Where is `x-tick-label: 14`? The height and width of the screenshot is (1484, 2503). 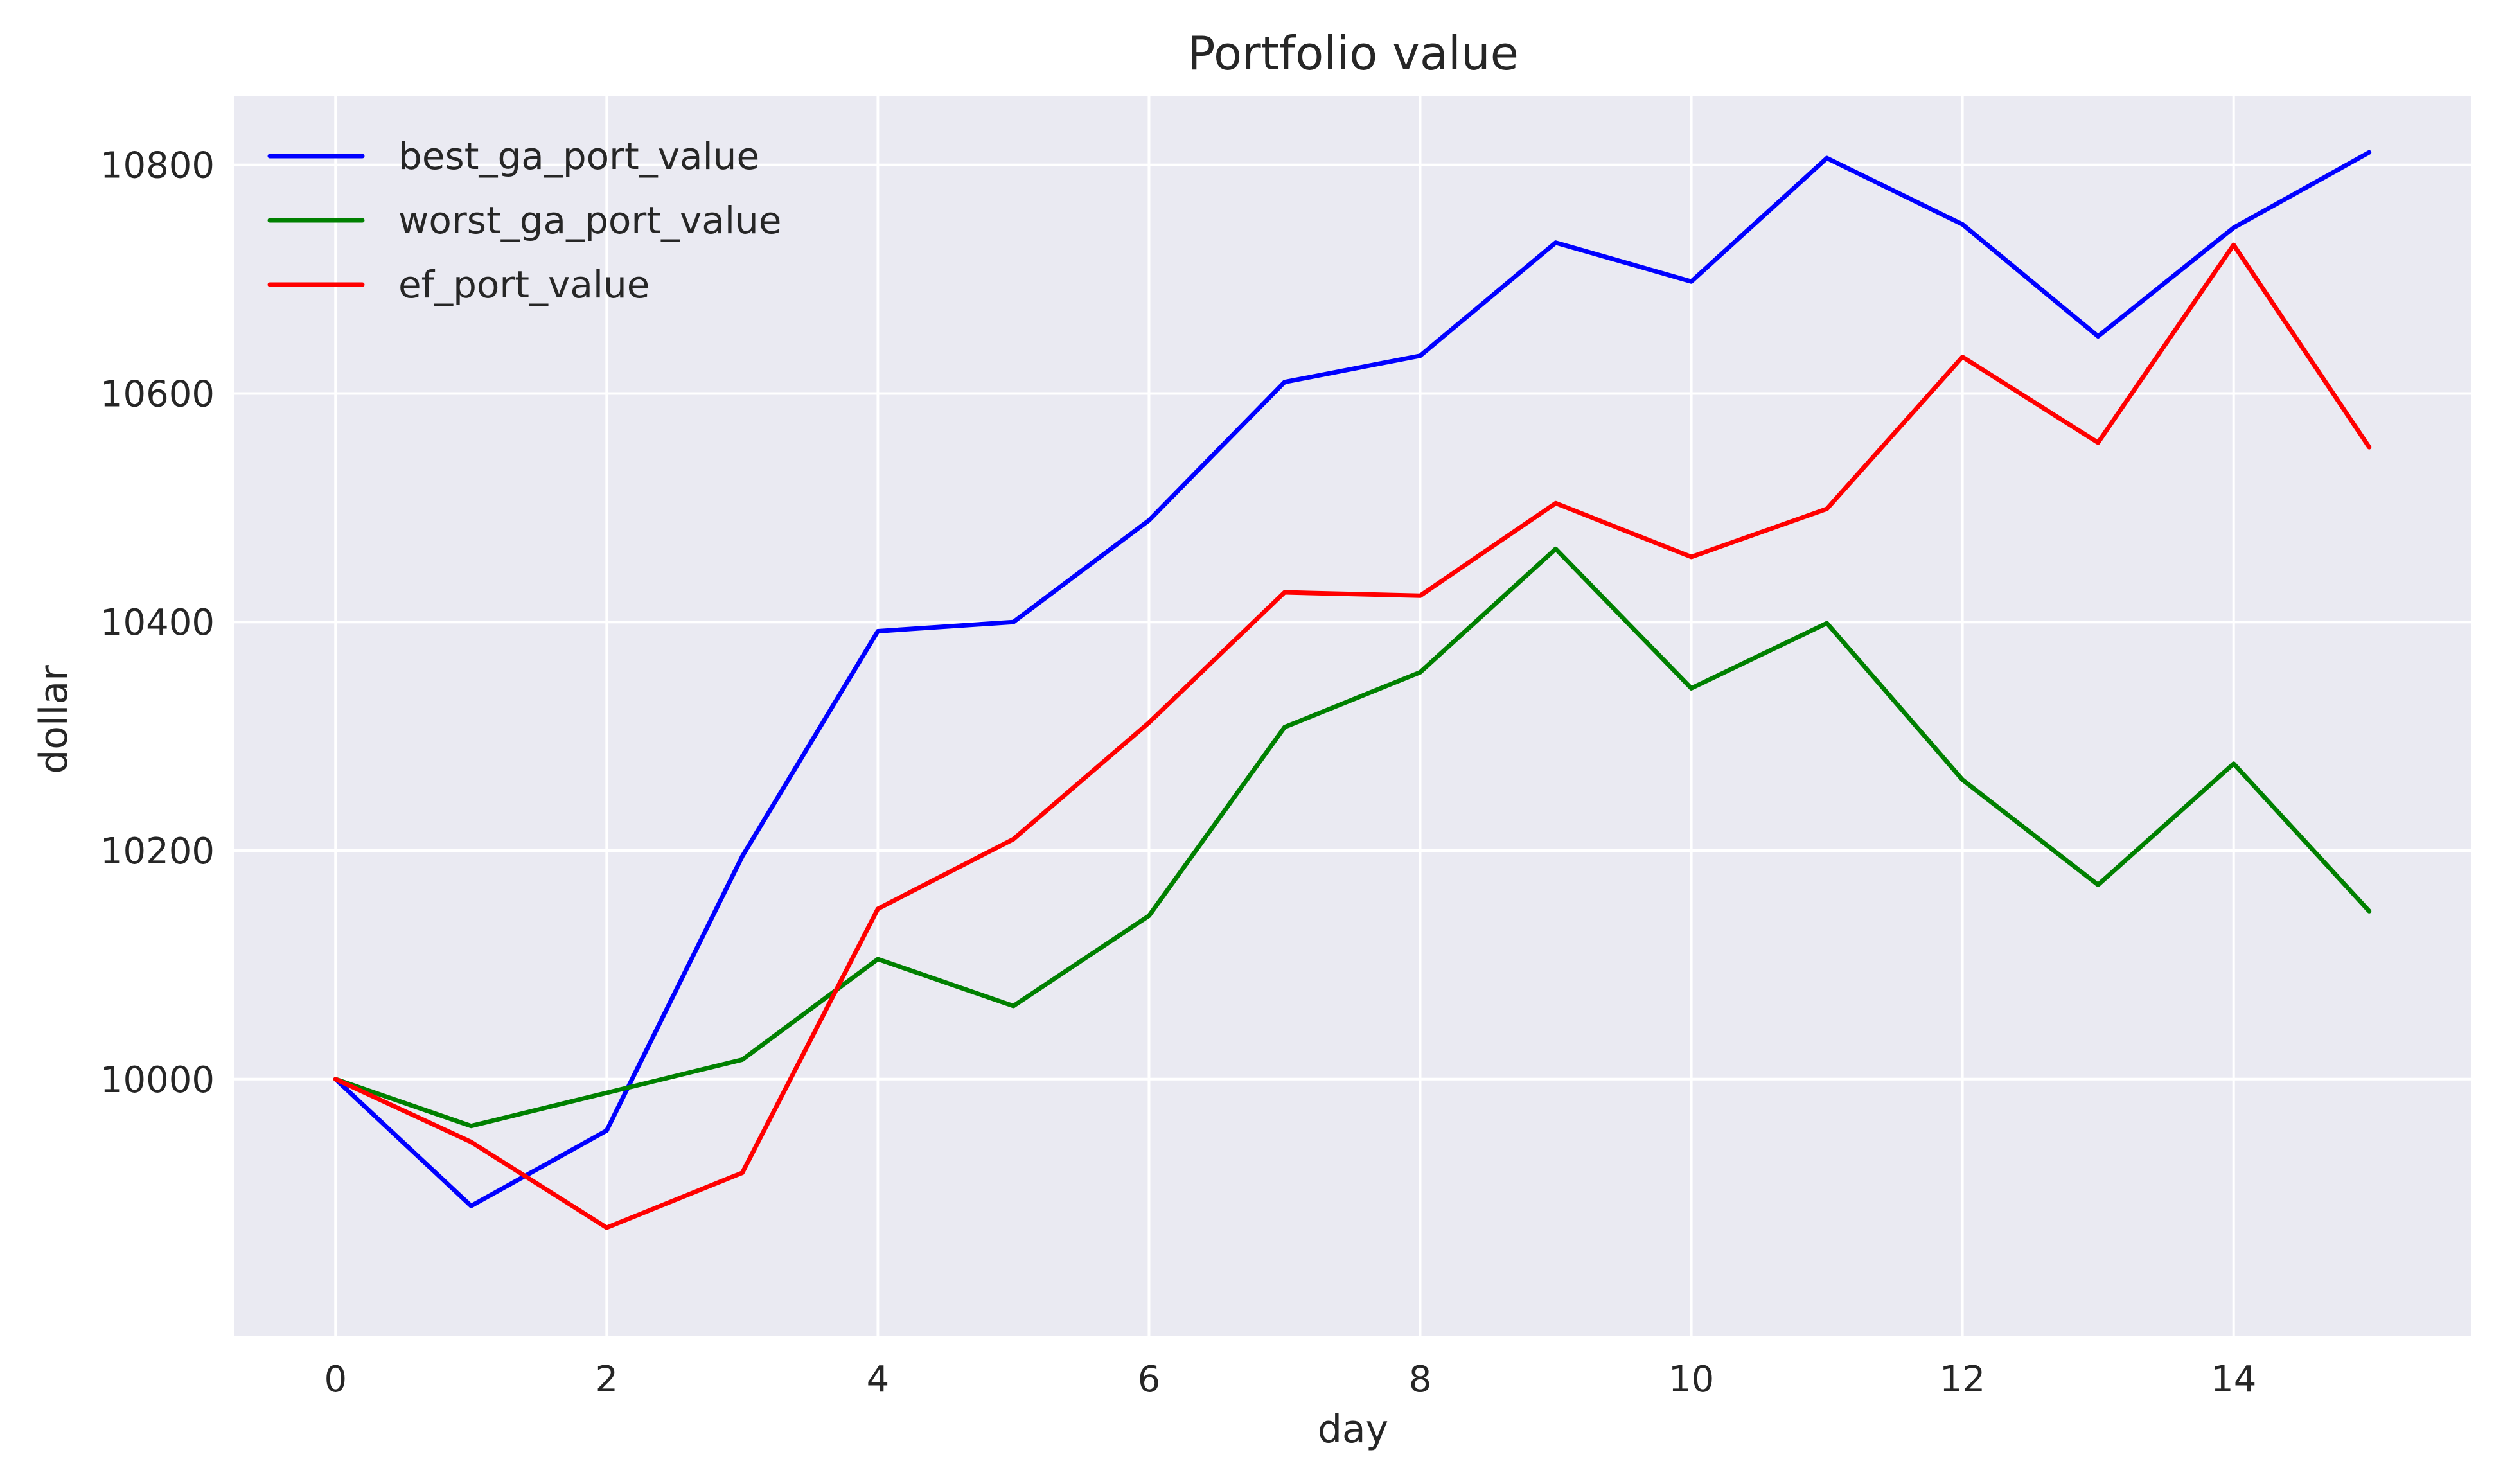 x-tick-label: 14 is located at coordinates (2233, 1380).